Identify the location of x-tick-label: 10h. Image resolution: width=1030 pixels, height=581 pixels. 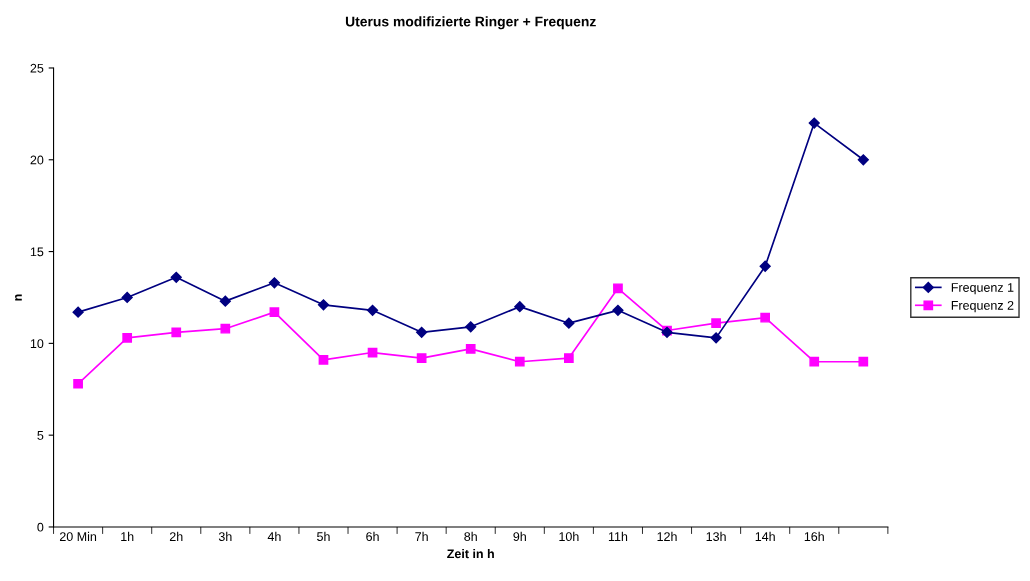
(569, 536).